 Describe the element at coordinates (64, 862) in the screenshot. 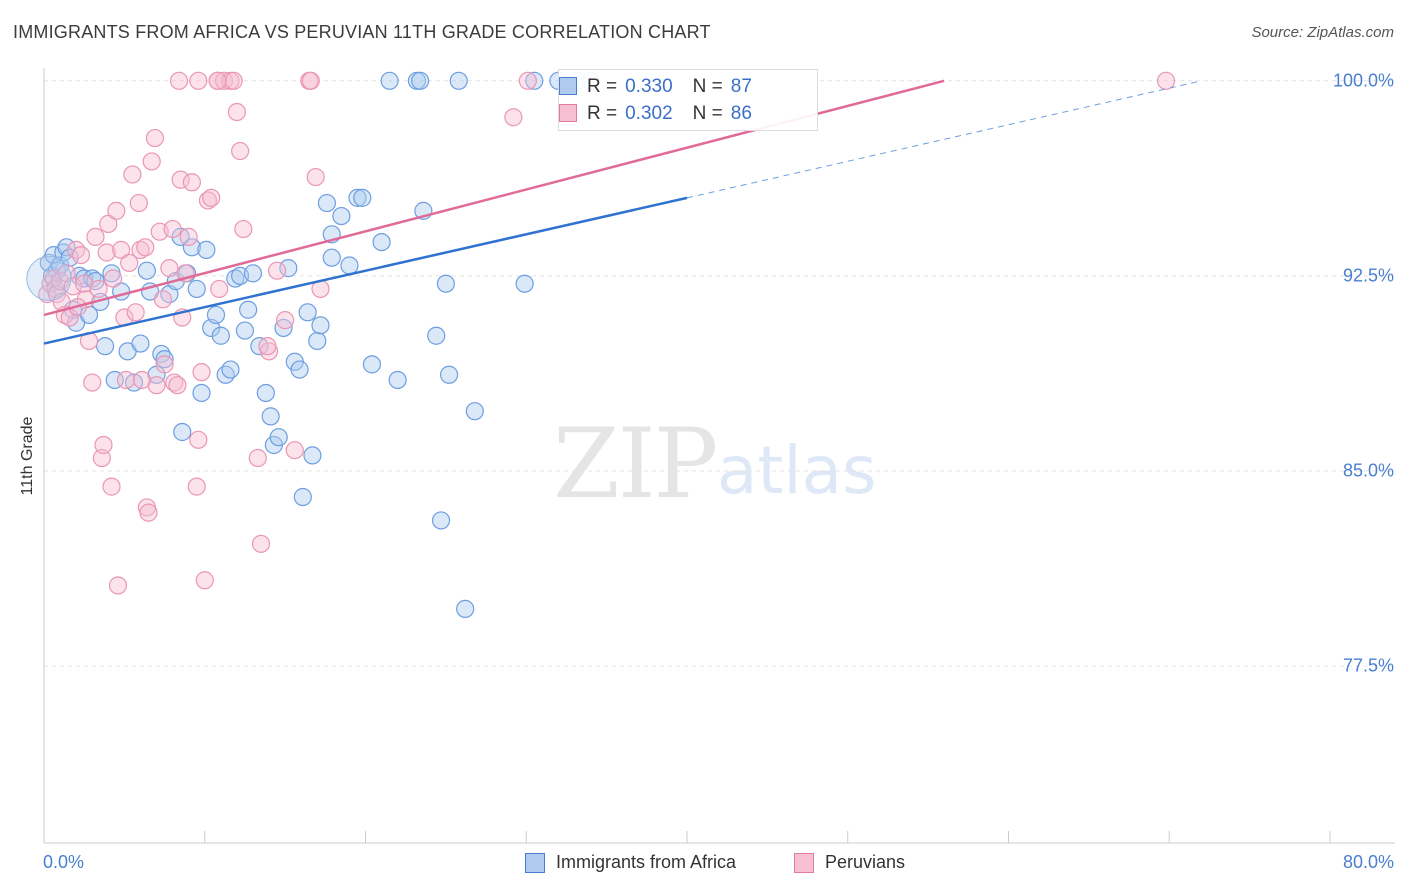

I see `x-tick-label-min: 0.0%` at that location.